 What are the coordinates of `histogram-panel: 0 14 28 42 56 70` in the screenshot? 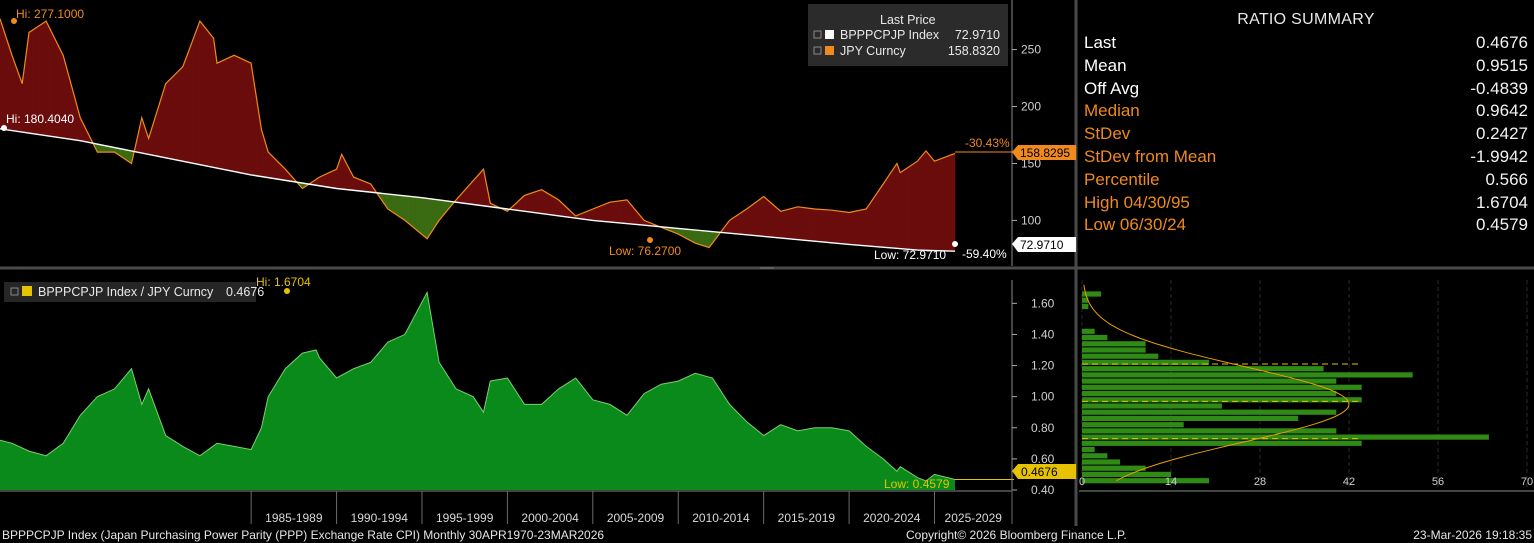 It's located at (1306, 386).